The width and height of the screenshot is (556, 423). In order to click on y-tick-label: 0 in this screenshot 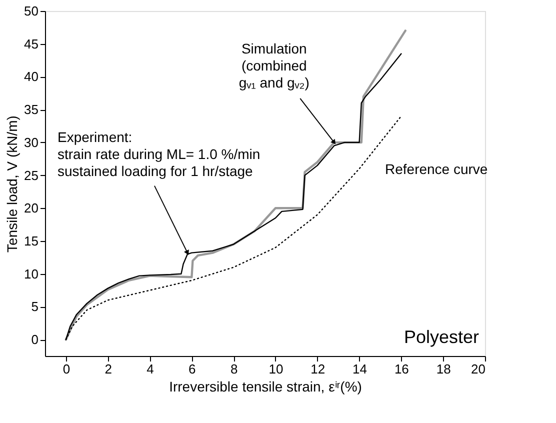, I will do `click(34, 340)`.